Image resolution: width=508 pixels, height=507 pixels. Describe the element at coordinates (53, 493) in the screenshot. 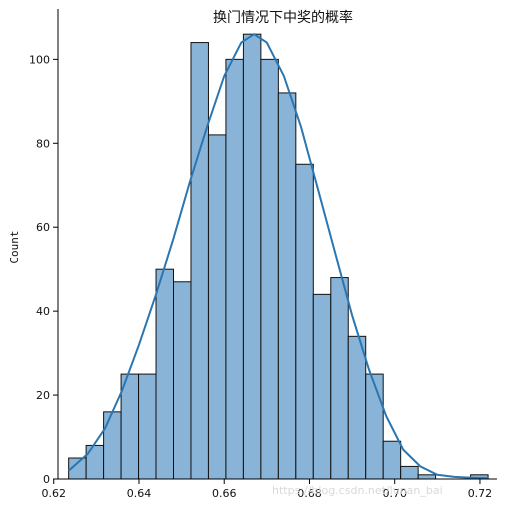

I see `x-tick-label: 0.62` at that location.